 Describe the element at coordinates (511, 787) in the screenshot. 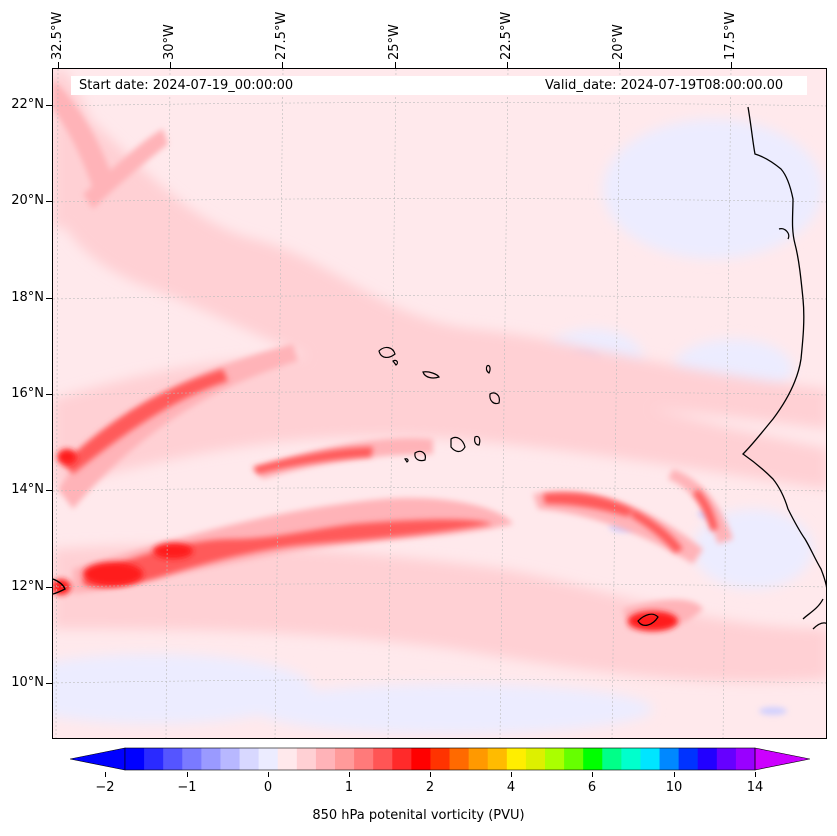

I see `colorbar-tick-label: 4` at that location.